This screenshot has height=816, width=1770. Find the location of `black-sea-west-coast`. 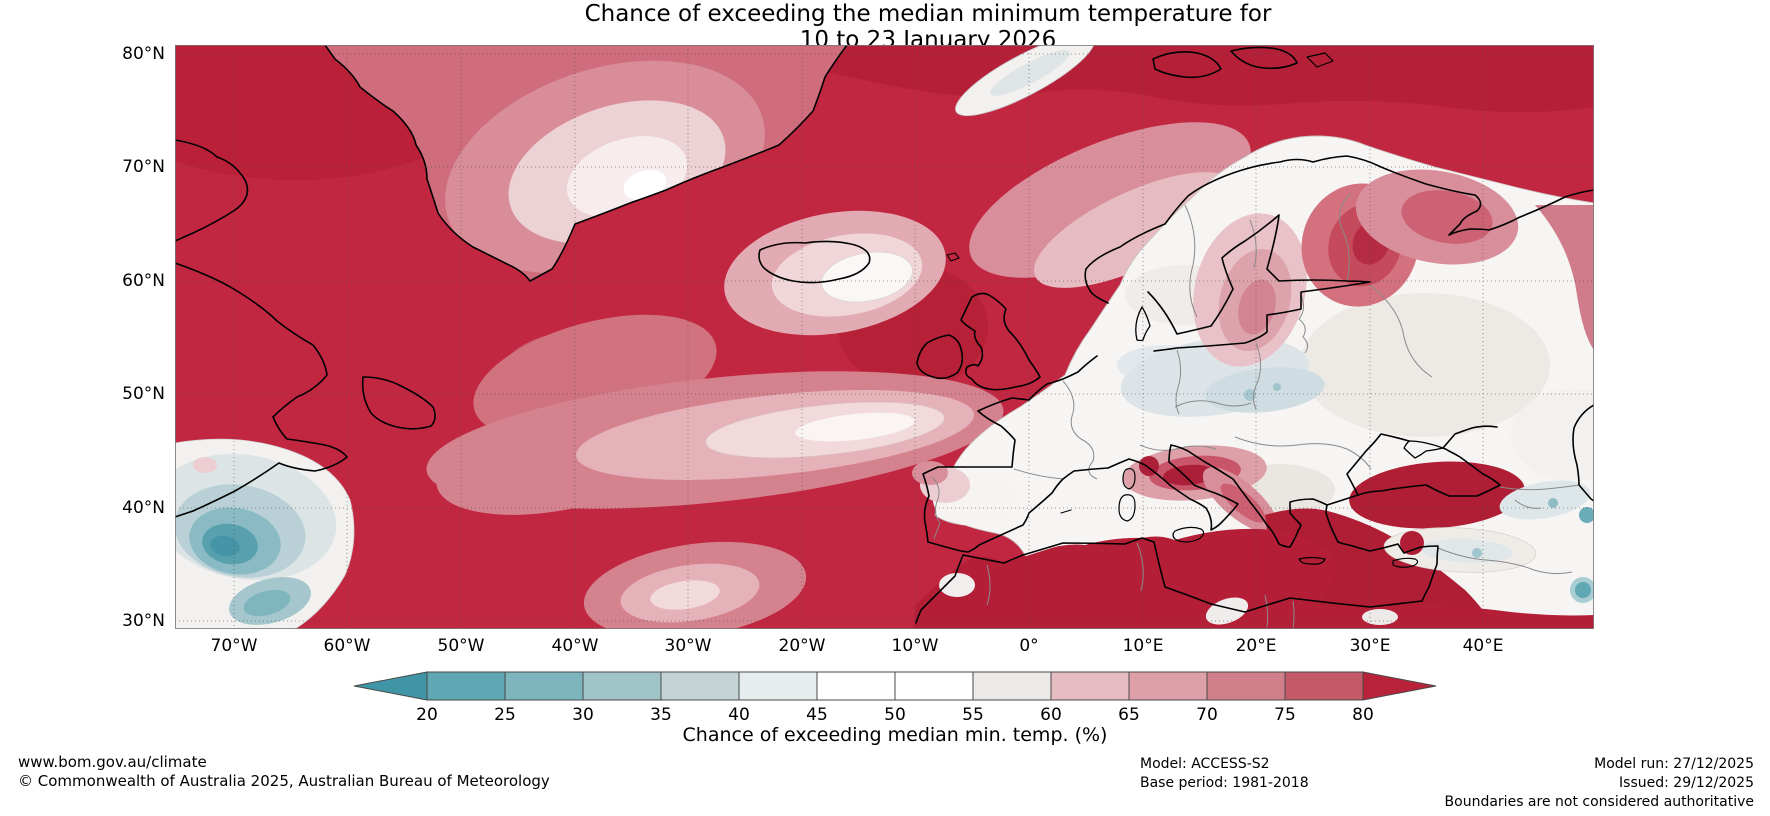

black-sea-west-coast is located at coordinates (1378, 464).